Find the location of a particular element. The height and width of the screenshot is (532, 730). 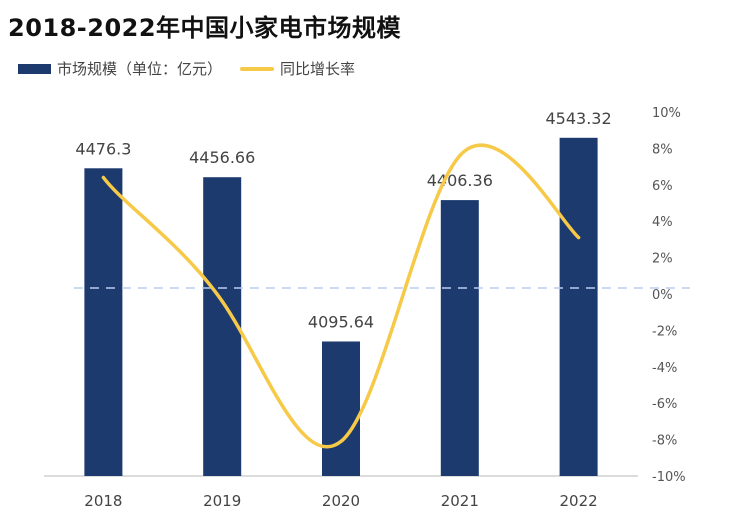

data-label-2020: 4095.64 is located at coordinates (341, 321).